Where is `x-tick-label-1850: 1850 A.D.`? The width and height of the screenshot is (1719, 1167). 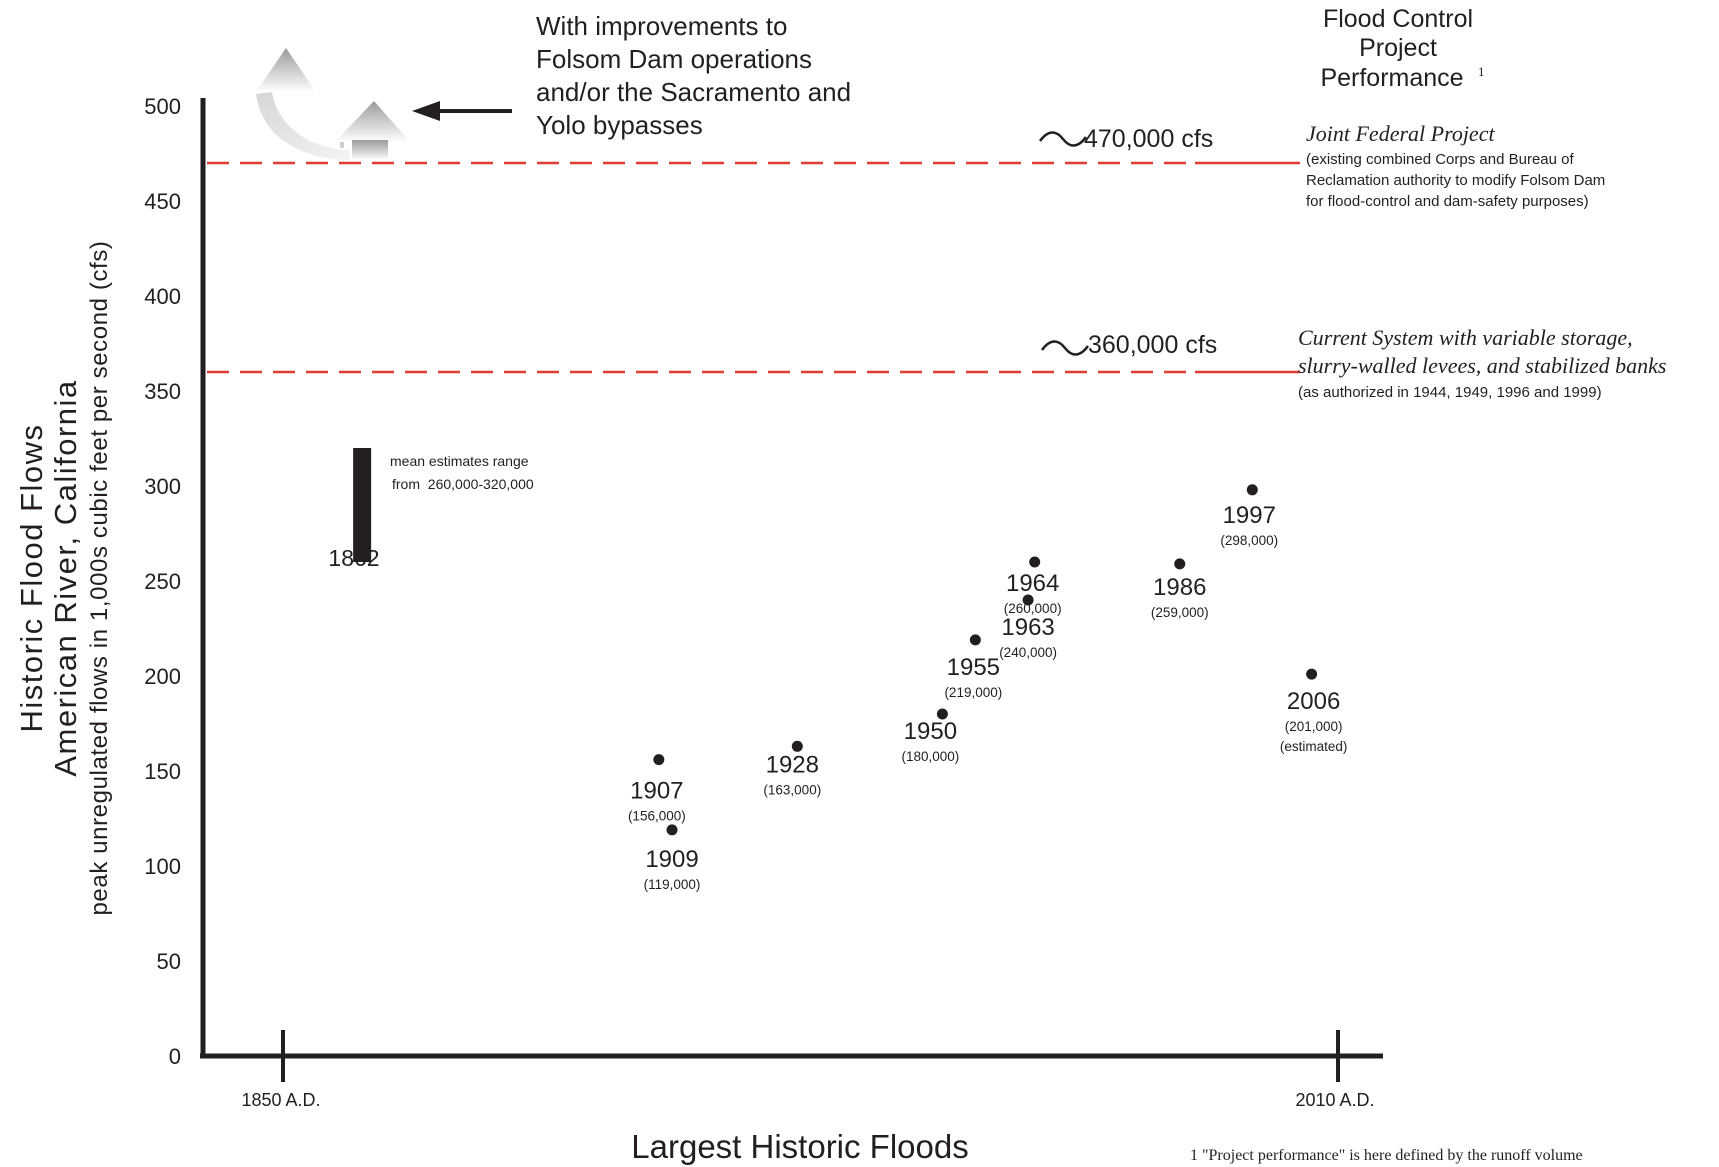
x-tick-label-1850: 1850 A.D. is located at coordinates (280, 1100).